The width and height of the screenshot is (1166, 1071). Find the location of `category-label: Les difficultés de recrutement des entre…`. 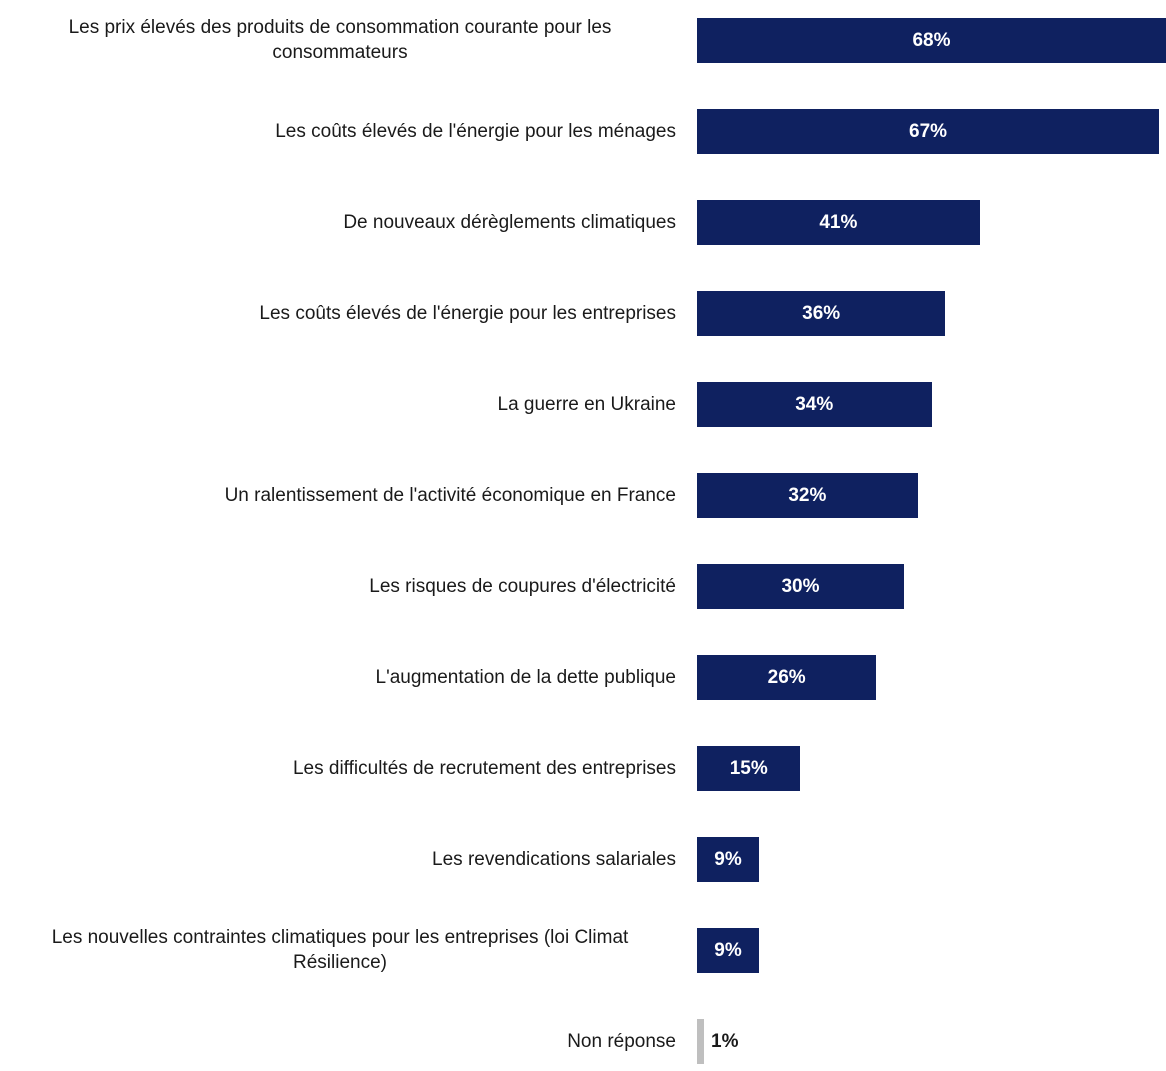

category-label: Les difficultés de recrutement des entre… is located at coordinates (340, 768).